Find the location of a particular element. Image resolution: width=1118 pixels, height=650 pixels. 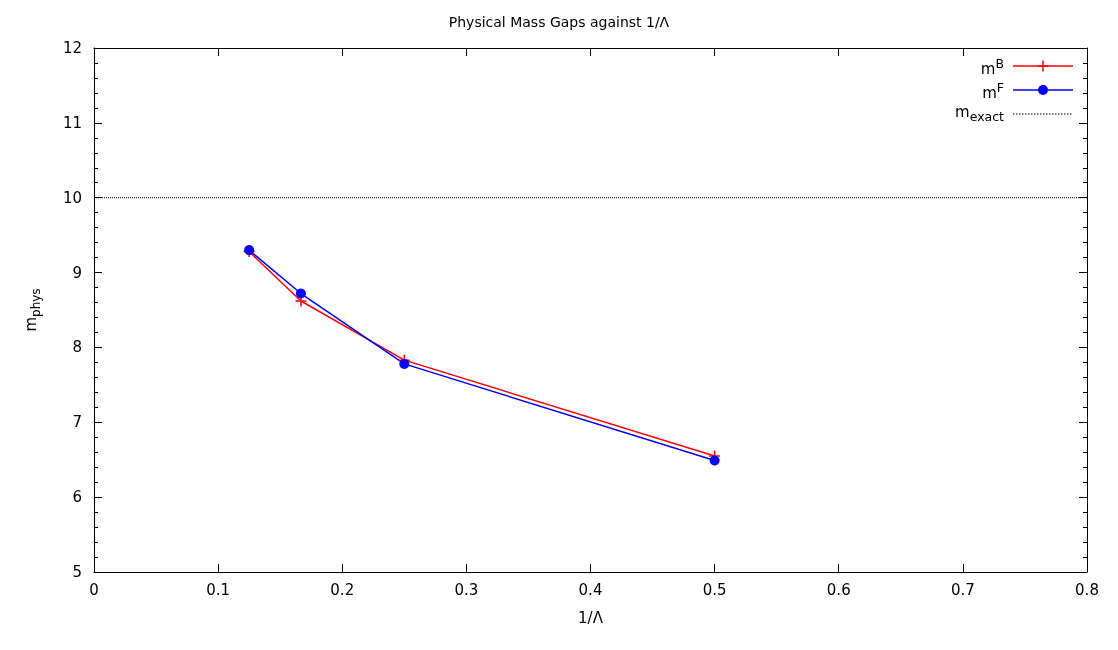

chart-title: Physical Mass Gaps against 1/Λ is located at coordinates (559, 22).